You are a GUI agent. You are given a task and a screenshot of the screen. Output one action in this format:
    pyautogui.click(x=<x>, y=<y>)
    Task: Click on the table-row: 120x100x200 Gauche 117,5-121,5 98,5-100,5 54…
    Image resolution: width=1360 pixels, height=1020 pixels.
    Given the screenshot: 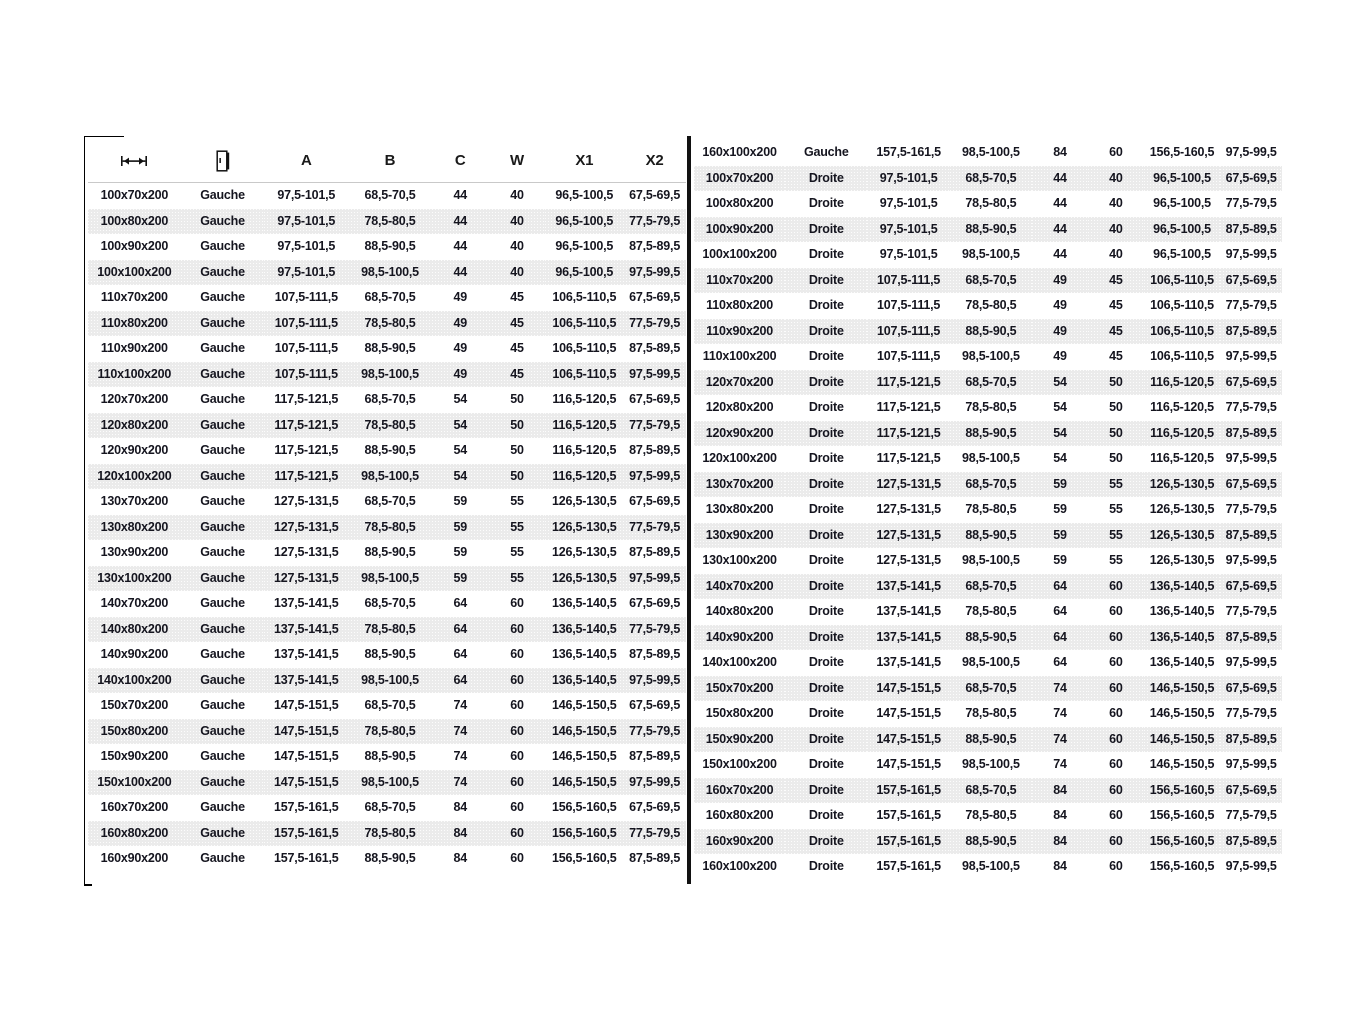 What is the action you would take?
    pyautogui.click(x=387, y=476)
    